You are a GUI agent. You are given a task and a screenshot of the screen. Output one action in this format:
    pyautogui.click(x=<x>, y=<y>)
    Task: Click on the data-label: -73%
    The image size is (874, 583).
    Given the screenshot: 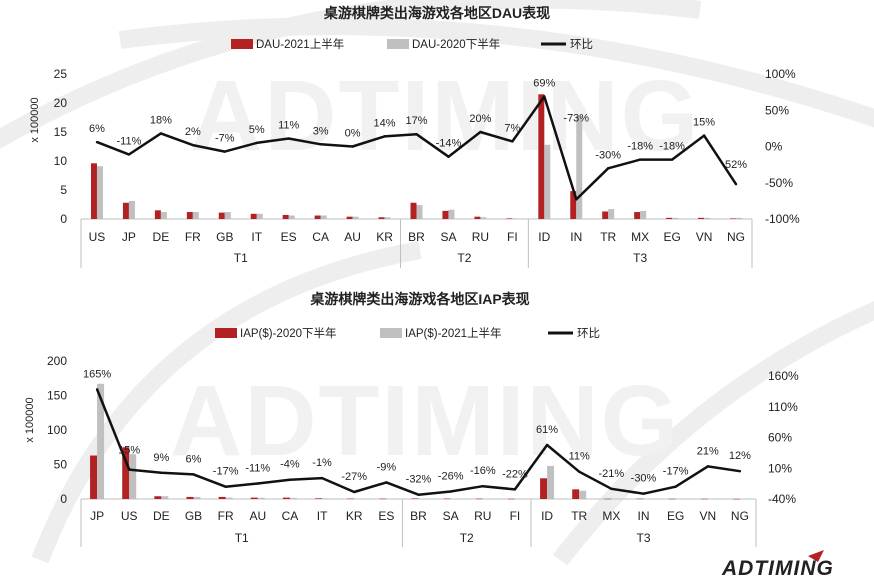 What is the action you would take?
    pyautogui.click(x=576, y=118)
    